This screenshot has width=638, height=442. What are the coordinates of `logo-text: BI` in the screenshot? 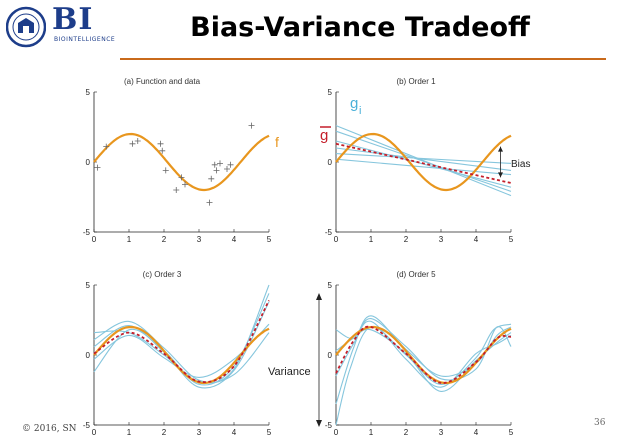 It's located at (73, 19).